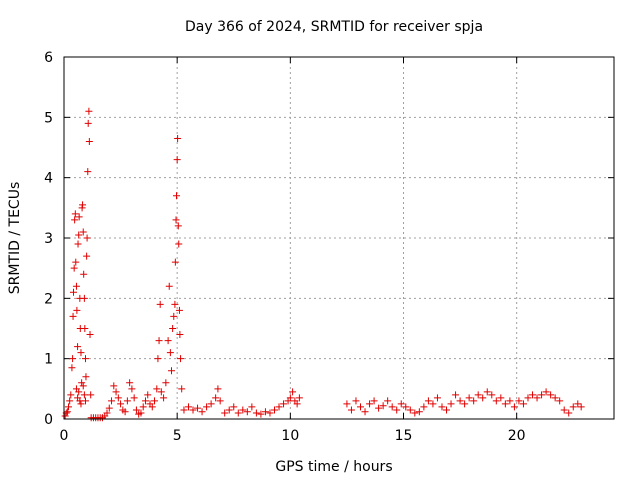 The width and height of the screenshot is (640, 480). What do you see at coordinates (517, 436) in the screenshot?
I see `x-tick-label: 20` at bounding box center [517, 436].